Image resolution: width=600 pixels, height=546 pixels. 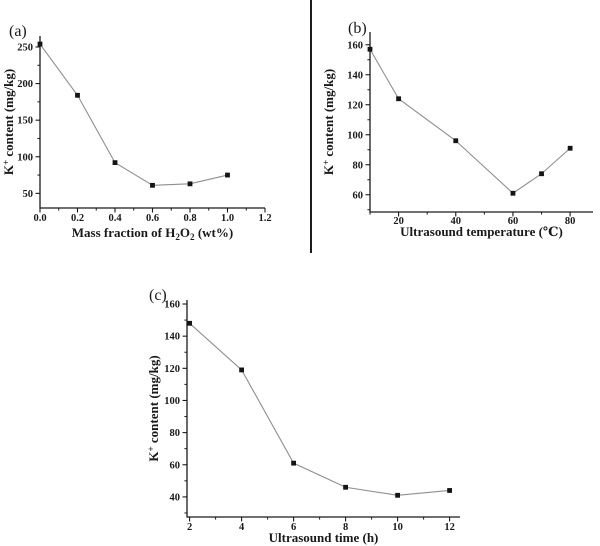 What do you see at coordinates (25, 121) in the screenshot?
I see `y-tick-label: 150` at bounding box center [25, 121].